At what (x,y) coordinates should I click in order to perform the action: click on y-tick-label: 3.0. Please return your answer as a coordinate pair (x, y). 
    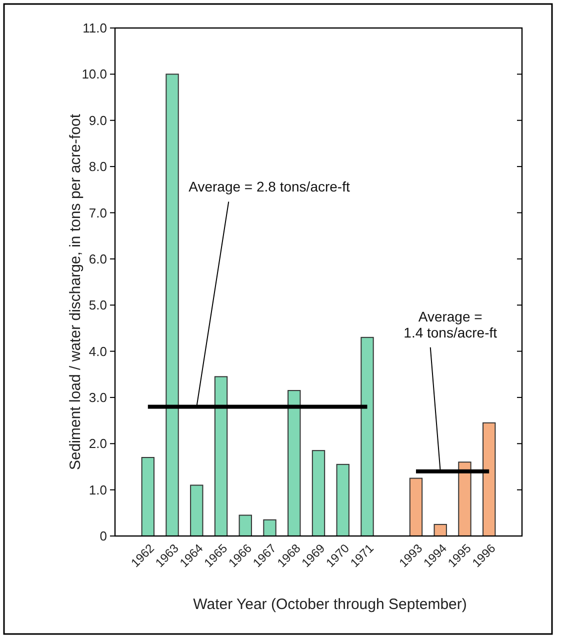
    Looking at the image, I should click on (97, 398).